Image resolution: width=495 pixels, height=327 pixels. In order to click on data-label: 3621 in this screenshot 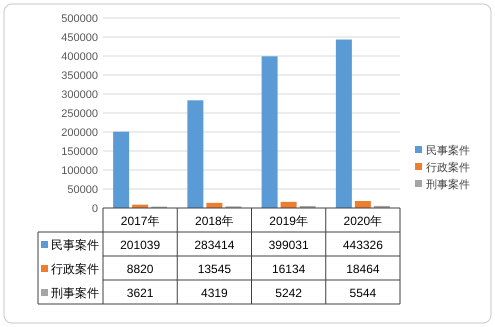, I will do `click(140, 293)`.